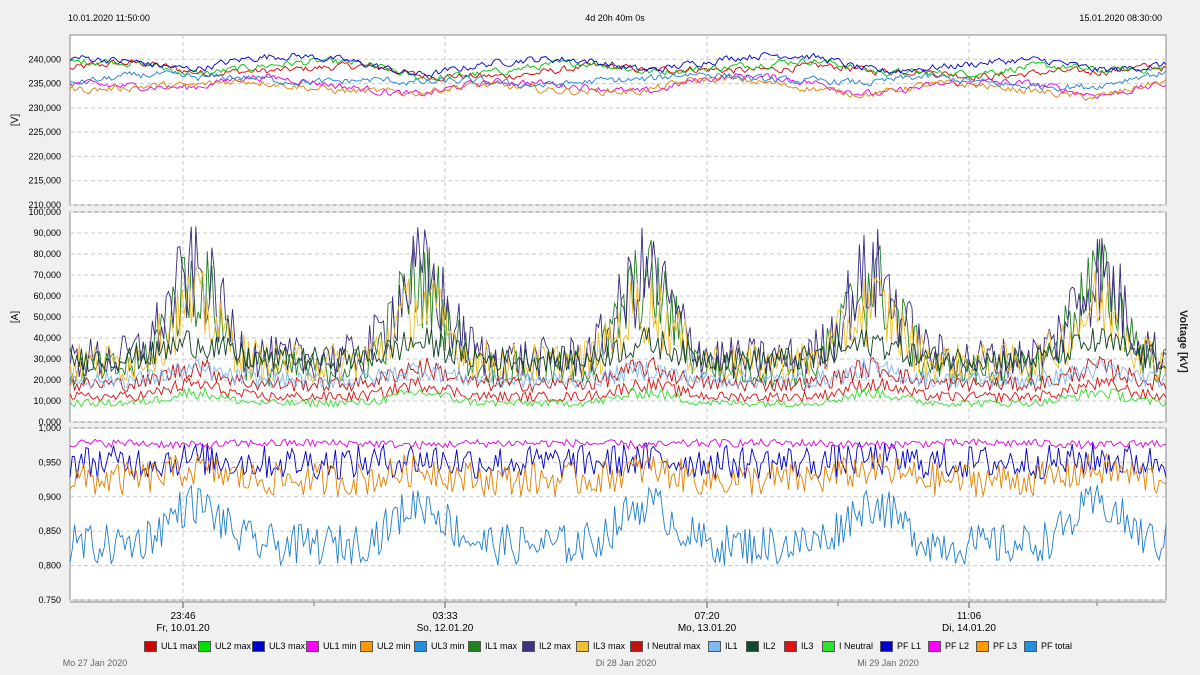 This screenshot has width=1200, height=675. I want to click on legend-label: IL3, so click(807, 646).